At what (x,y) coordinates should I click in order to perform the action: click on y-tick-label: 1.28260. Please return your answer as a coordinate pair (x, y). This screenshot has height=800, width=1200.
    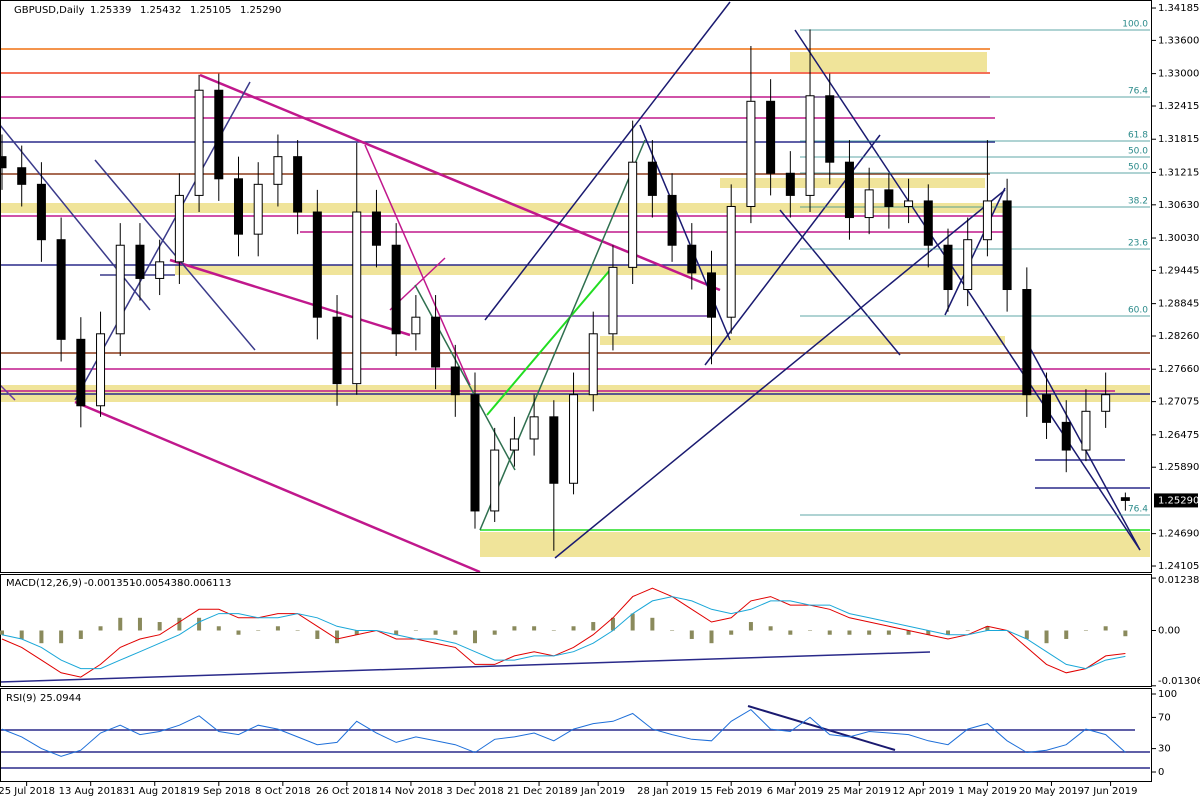
    Looking at the image, I should click on (1178, 336).